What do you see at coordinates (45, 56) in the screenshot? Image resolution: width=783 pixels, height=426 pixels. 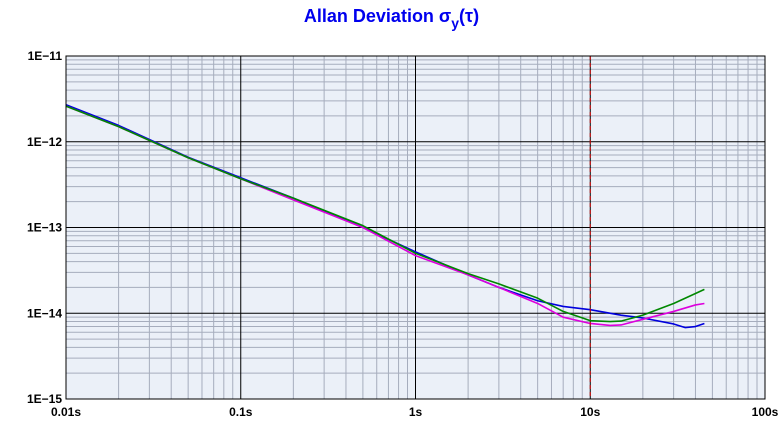 I see `y-tick-label: 1E−11` at bounding box center [45, 56].